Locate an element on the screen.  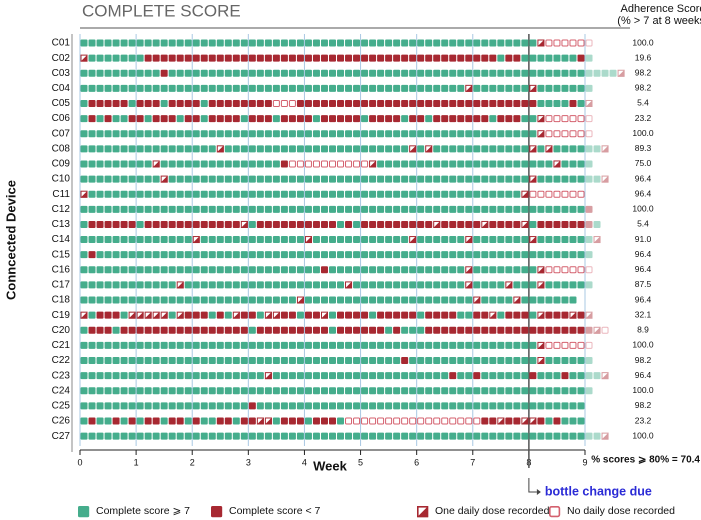
row-label: C18 is located at coordinates (61, 300).